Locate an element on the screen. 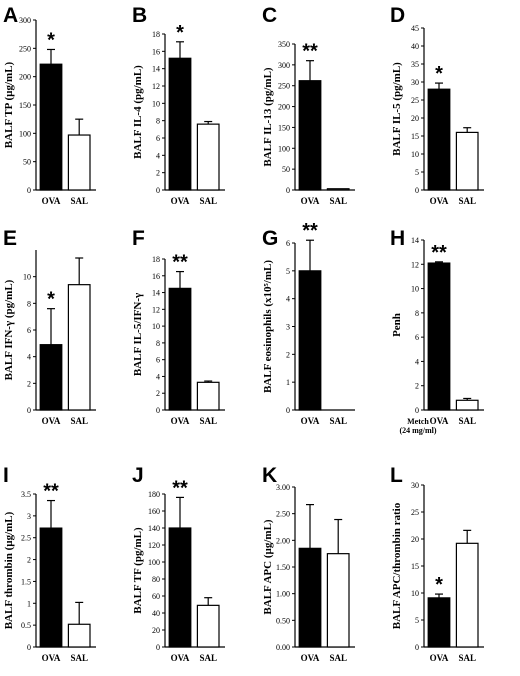 The width and height of the screenshot is (520, 676). y-tick-label: 0.00 is located at coordinates (283, 647).